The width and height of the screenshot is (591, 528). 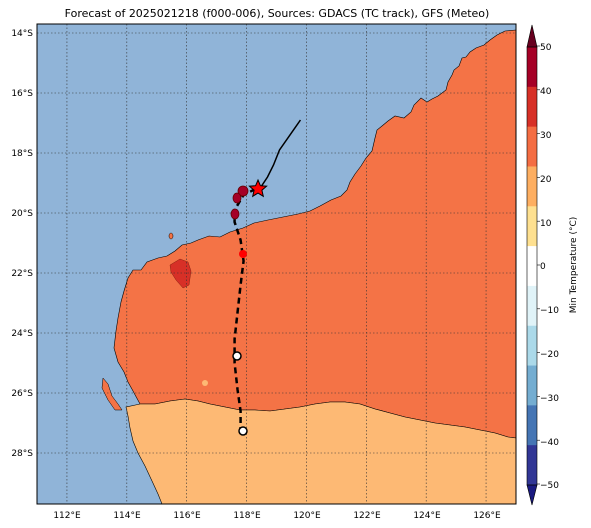 I want to click on colorbar-tick-label: 40, so click(x=546, y=92).